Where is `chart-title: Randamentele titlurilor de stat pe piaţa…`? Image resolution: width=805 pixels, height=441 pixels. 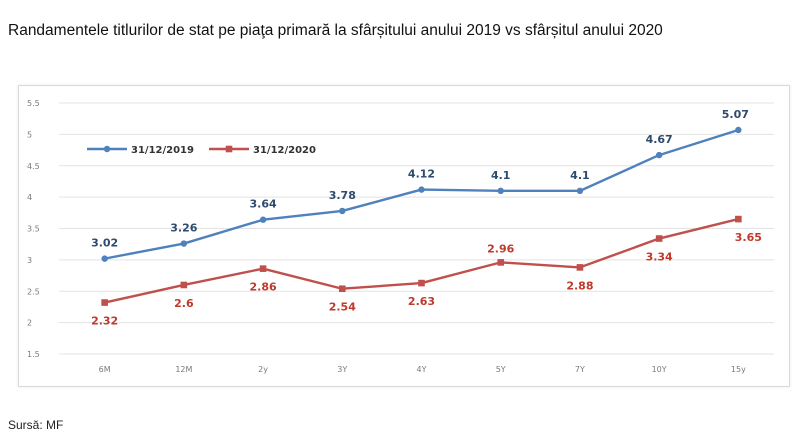
chart-title: Randamentele titlurilor de stat pe piaţa… is located at coordinates (335, 30).